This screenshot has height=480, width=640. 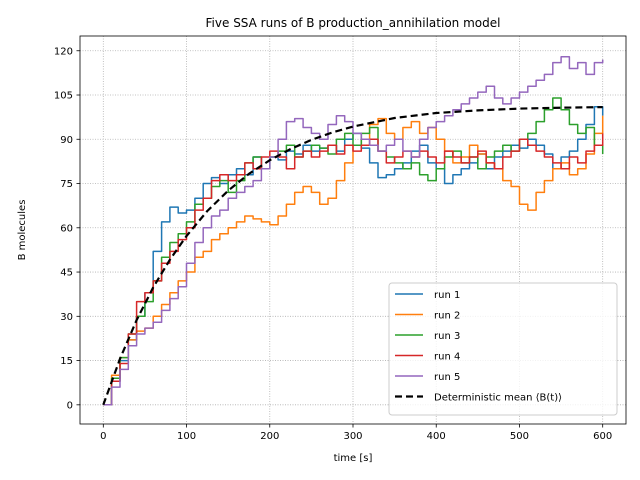 I want to click on y-tick-label: 90, so click(x=66, y=140).